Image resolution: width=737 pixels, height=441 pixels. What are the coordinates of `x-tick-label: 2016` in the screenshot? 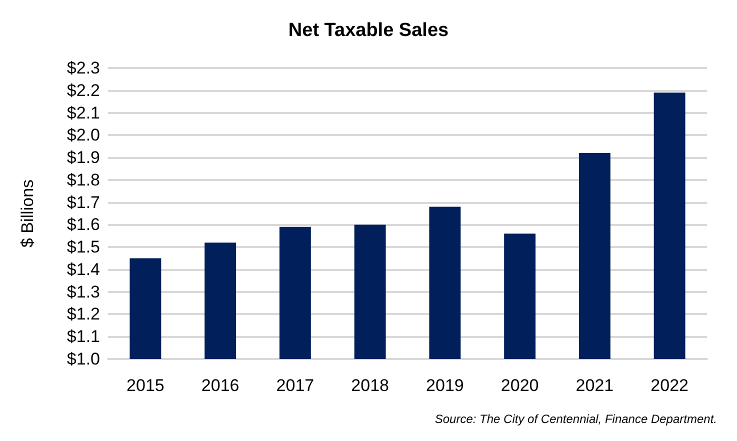 It's located at (220, 385).